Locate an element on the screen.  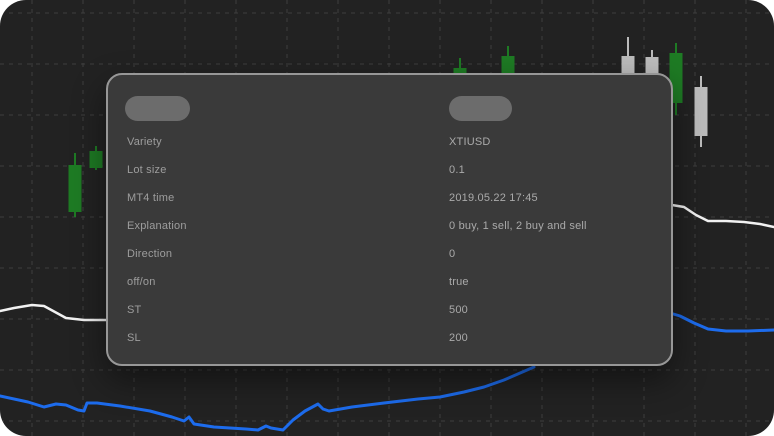
blue-indicator-left-line is located at coordinates (268, 398).